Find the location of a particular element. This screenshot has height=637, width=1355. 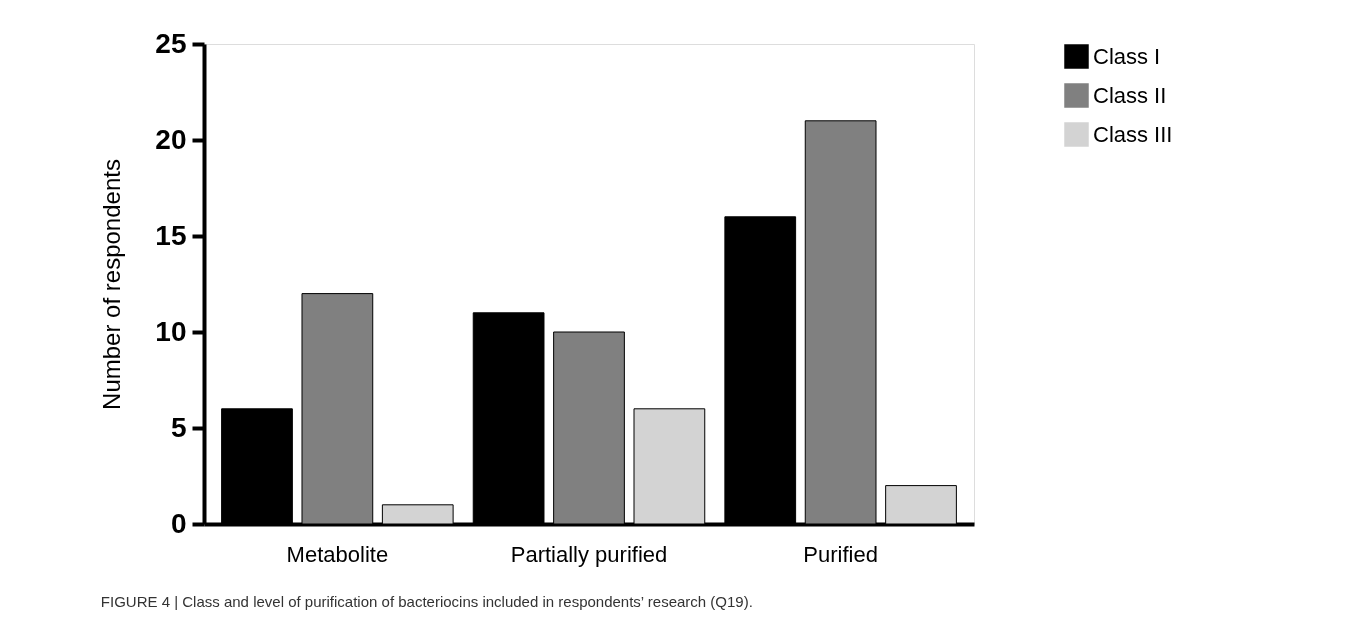

y-tick-label: 10 is located at coordinates (171, 331).